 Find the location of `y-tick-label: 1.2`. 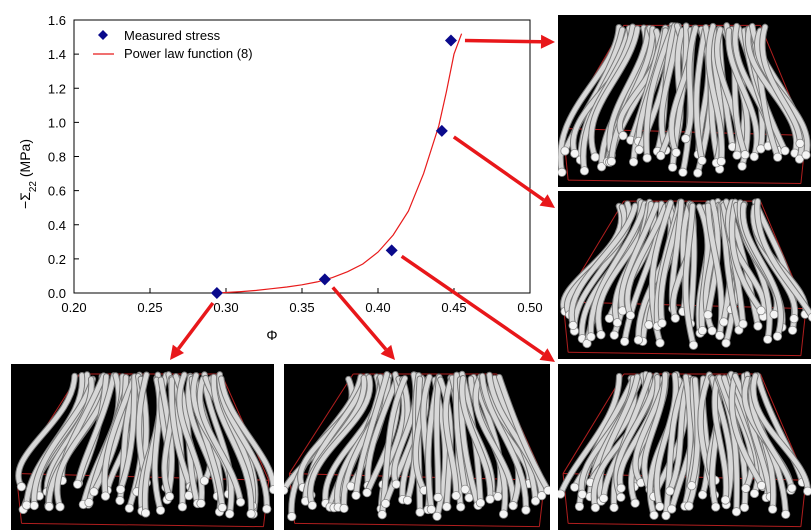

y-tick-label: 1.2 is located at coordinates (57, 88).